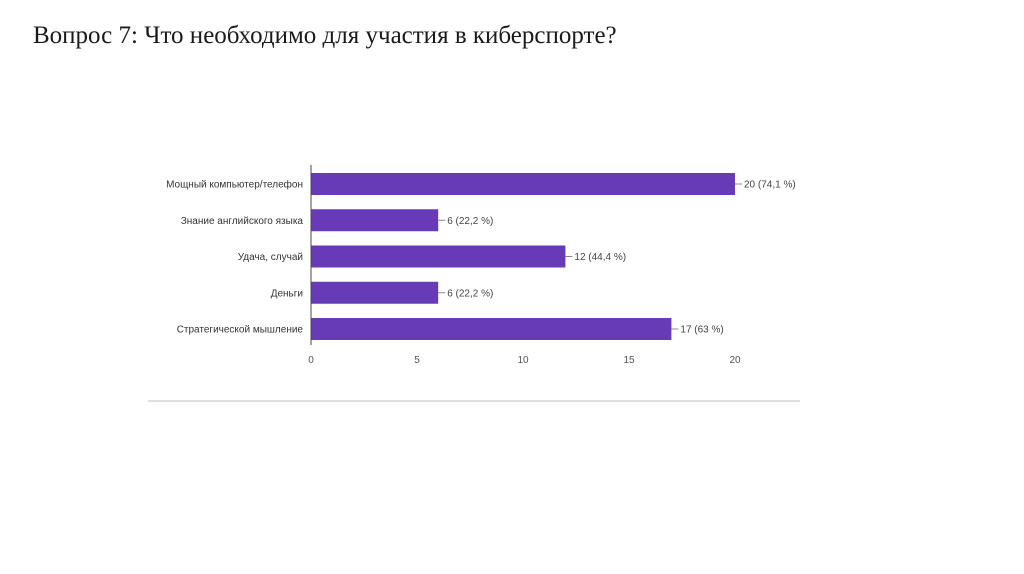  What do you see at coordinates (287, 293) in the screenshot?
I see `category-label: Деньги` at bounding box center [287, 293].